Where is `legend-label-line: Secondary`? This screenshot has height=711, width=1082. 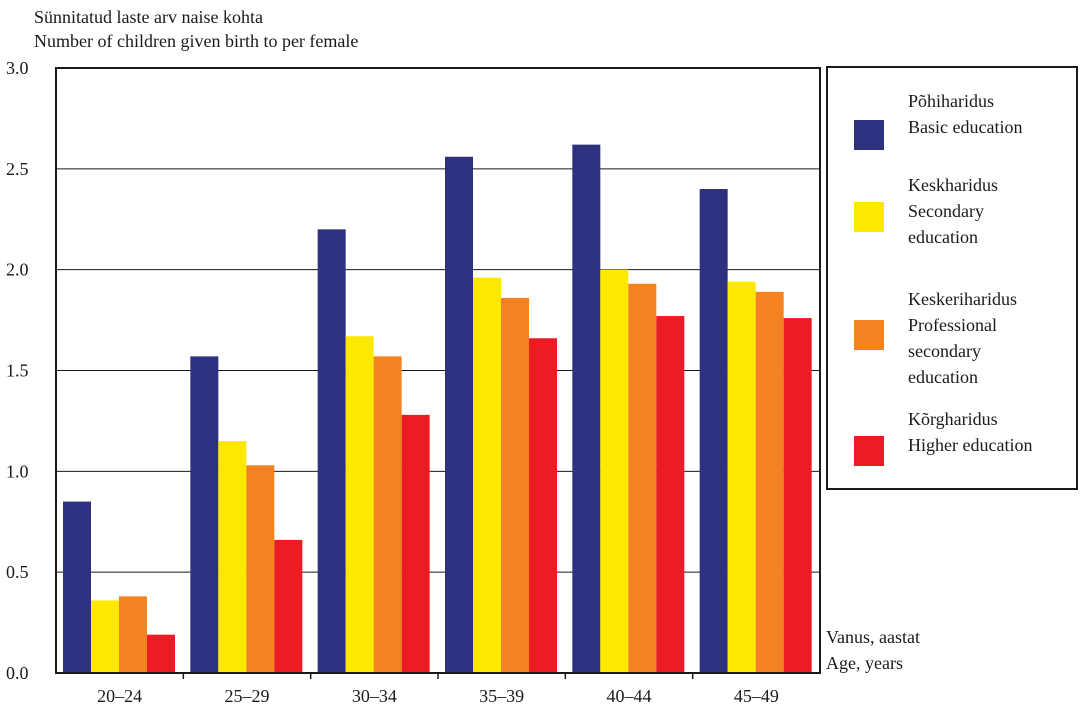
legend-label-line: Secondary is located at coordinates (946, 211).